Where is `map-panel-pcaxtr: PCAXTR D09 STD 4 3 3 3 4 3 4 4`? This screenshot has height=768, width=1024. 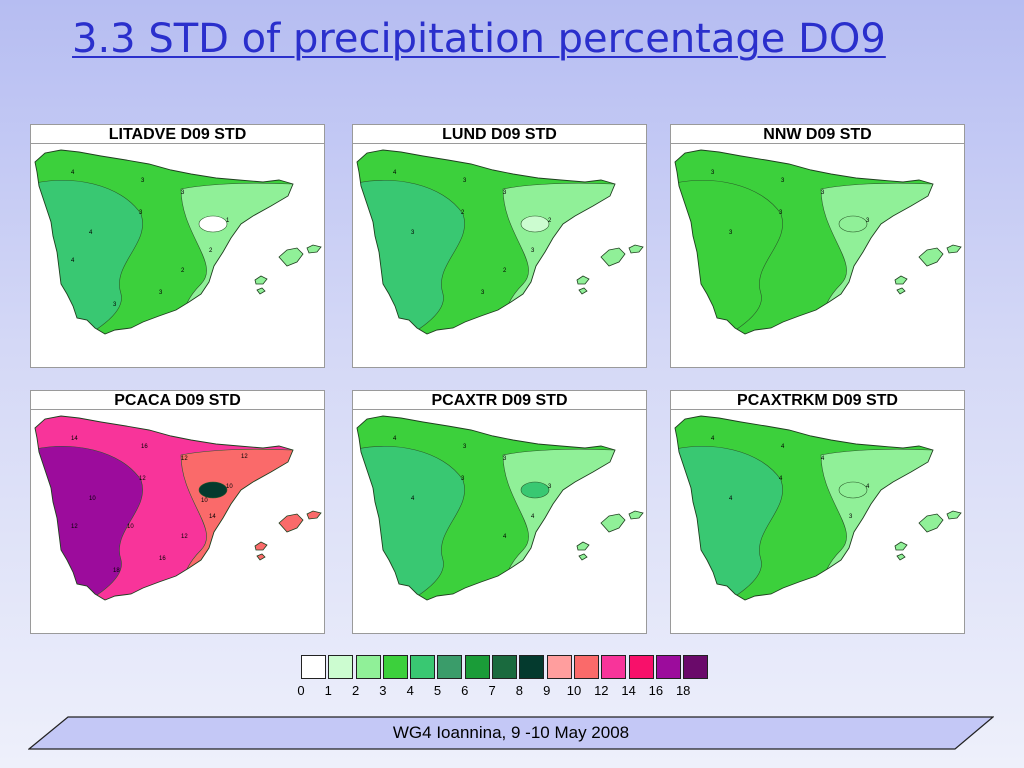 map-panel-pcaxtr: PCAXTR D09 STD 4 3 3 3 4 3 4 4 is located at coordinates (499, 512).